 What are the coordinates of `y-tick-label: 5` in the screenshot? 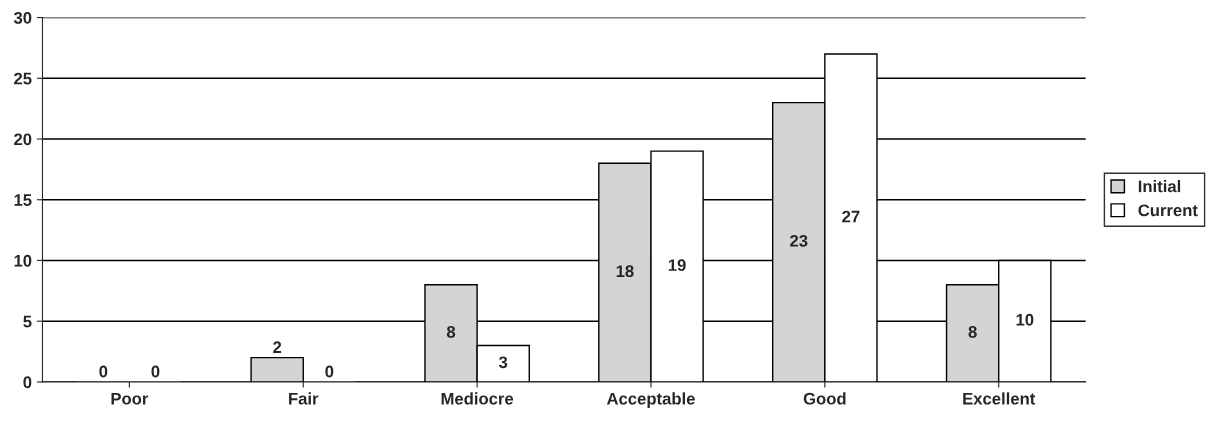 It's located at (27, 321).